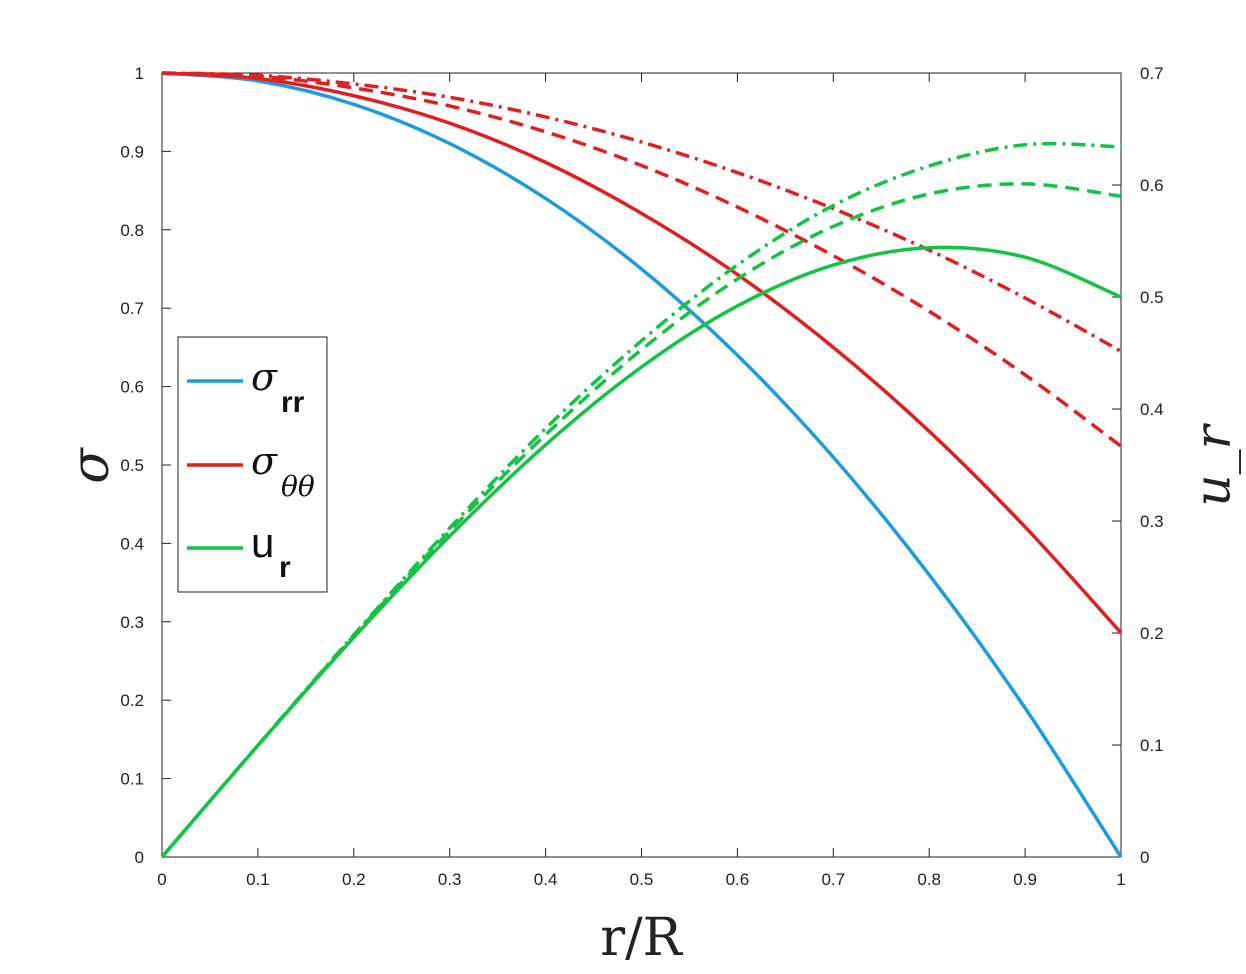 The width and height of the screenshot is (1246, 974). Describe the element at coordinates (929, 879) in the screenshot. I see `x-tick-label: 0.8` at that location.